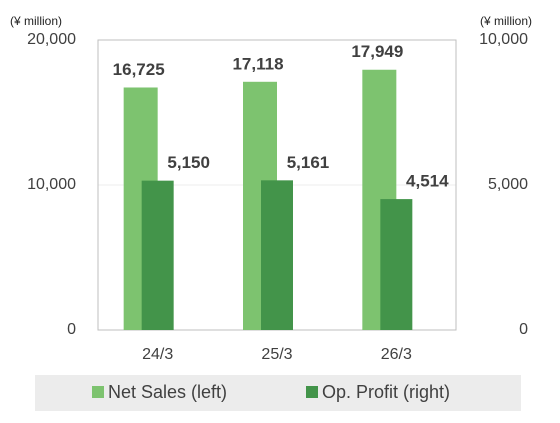 This screenshot has height=423, width=560. Describe the element at coordinates (503, 39) in the screenshot. I see `y2-tick-label: 10,000` at that location.